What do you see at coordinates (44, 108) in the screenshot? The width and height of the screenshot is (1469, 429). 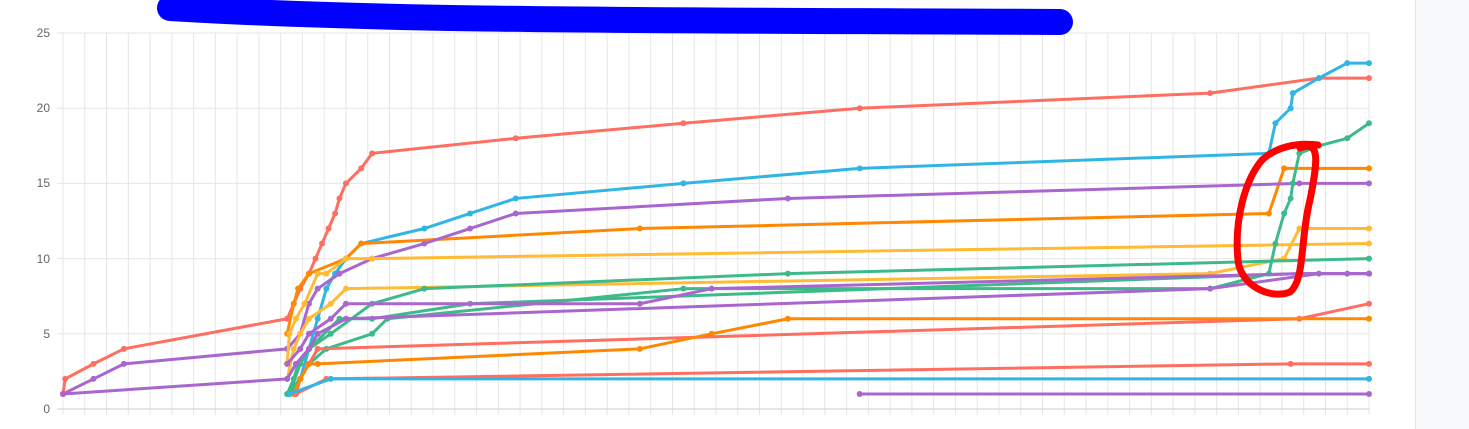 I see `y-tick-label: 20` at bounding box center [44, 108].